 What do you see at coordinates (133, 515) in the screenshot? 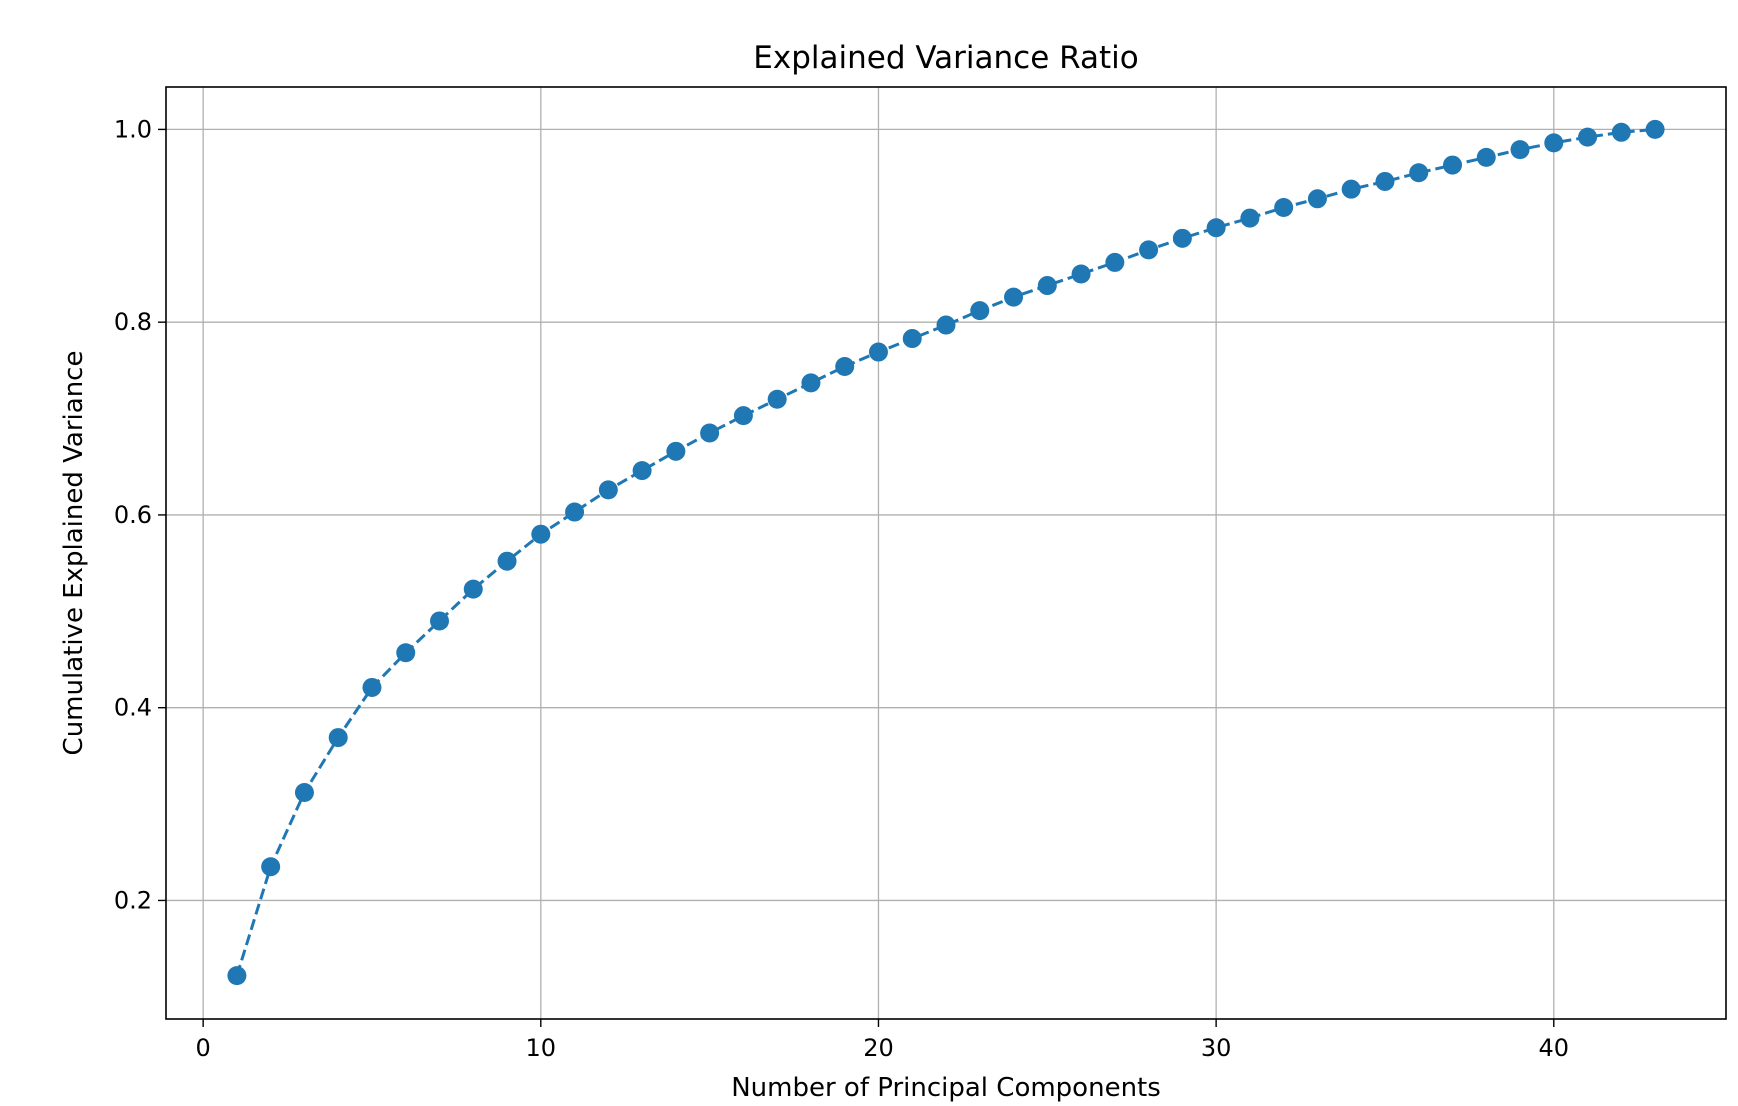
I see `y-tick-label: 0.6` at bounding box center [133, 515].